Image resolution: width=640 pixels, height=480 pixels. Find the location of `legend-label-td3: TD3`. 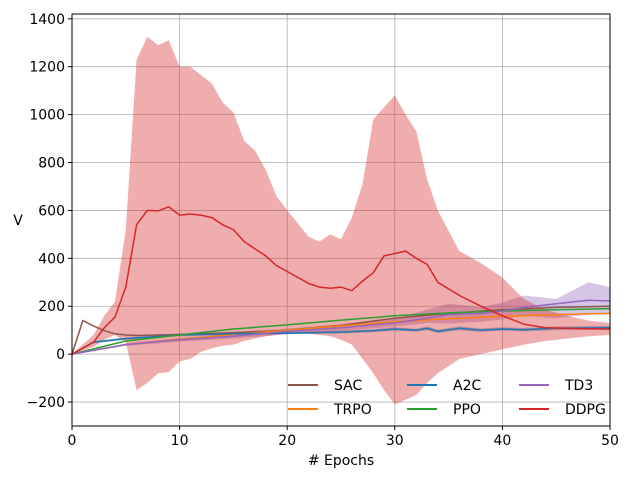

legend-label-td3: TD3 is located at coordinates (578, 386).